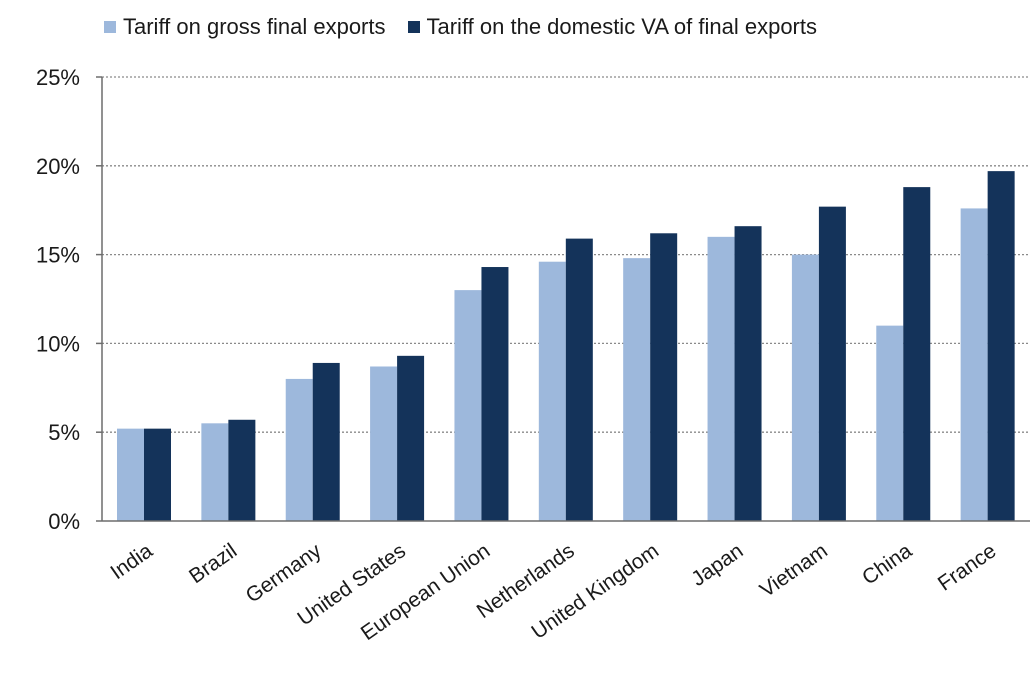 The width and height of the screenshot is (1036, 686). What do you see at coordinates (254, 26) in the screenshot?
I see `legend-label-gross: Tariff on gross final exports` at bounding box center [254, 26].